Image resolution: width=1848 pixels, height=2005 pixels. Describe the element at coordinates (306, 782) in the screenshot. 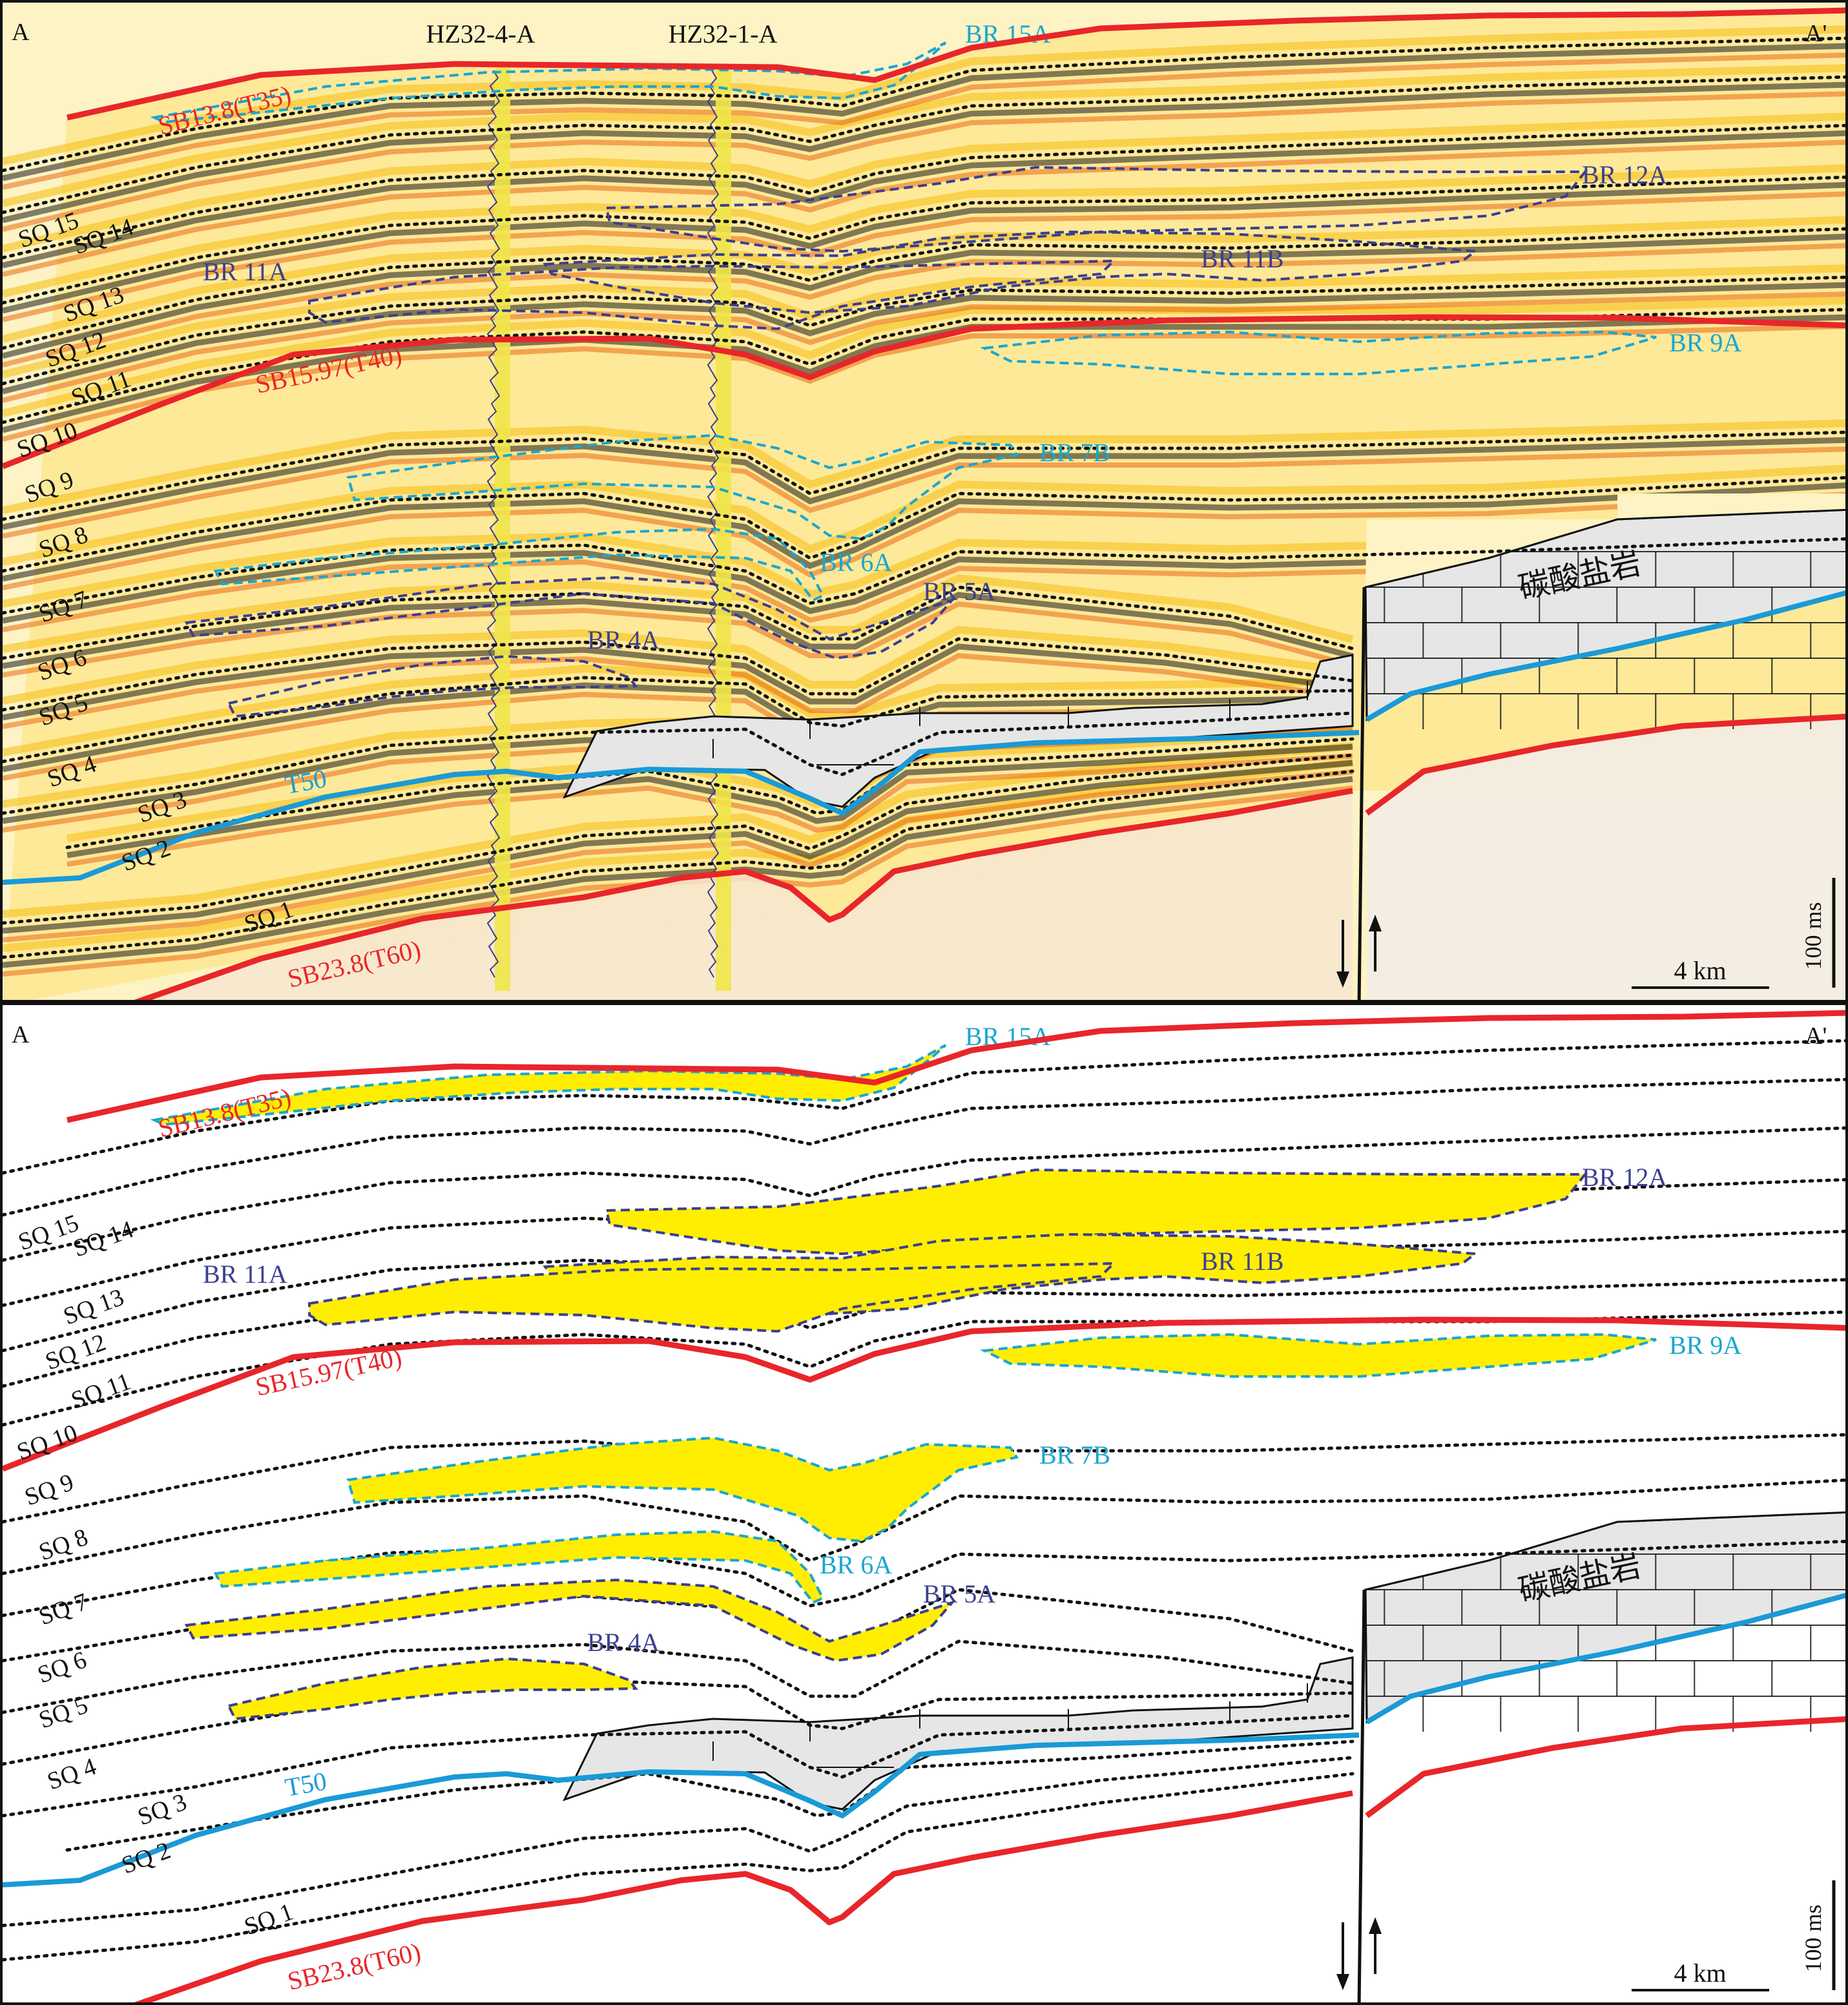

I see `label-t50: T50` at that location.